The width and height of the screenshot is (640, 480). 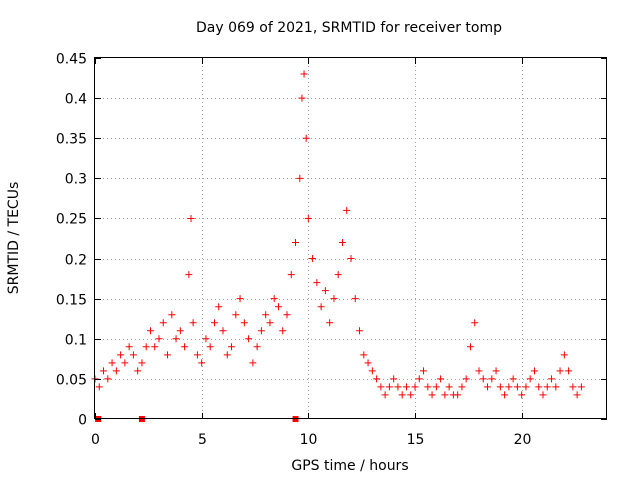 I want to click on y-tick-label: 0.45, so click(x=71, y=60).